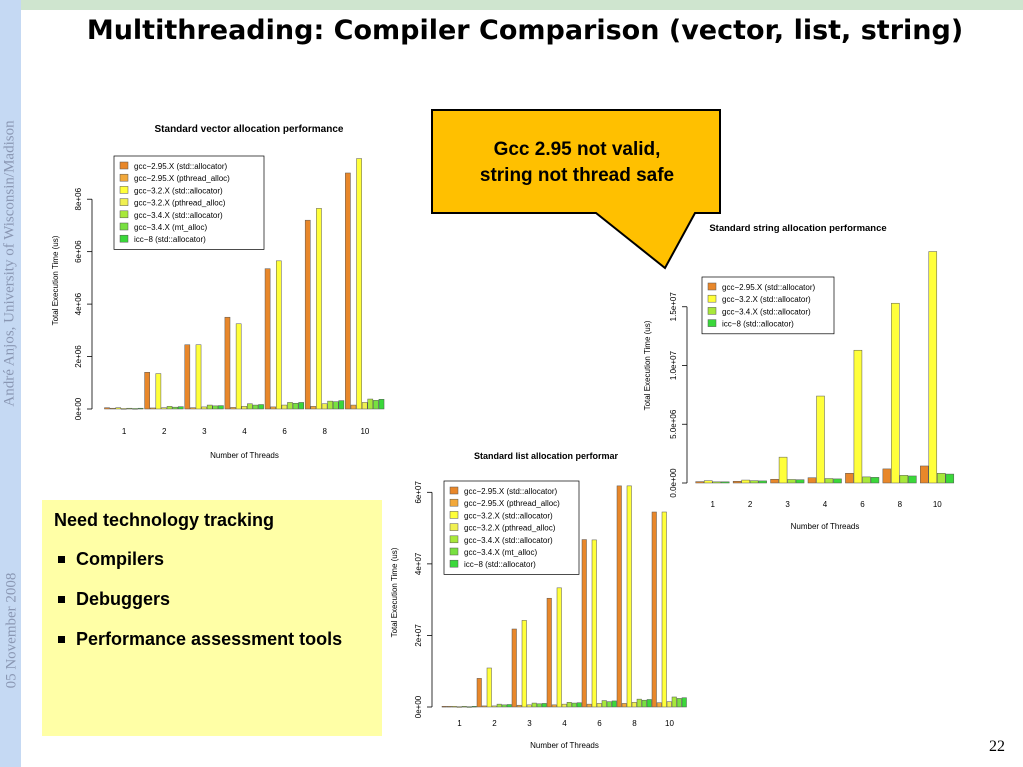 The width and height of the screenshot is (1023, 767). What do you see at coordinates (164, 520) in the screenshot?
I see `notes-heading: Need technology tracking` at bounding box center [164, 520].